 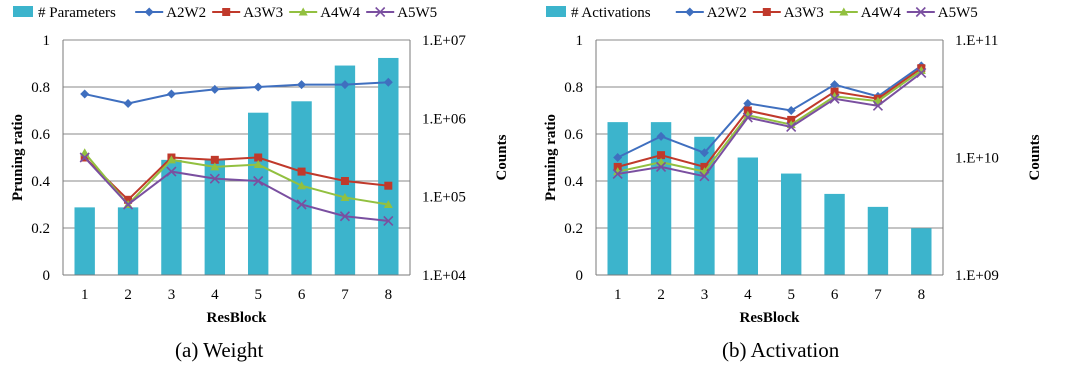 I want to click on series-line-a4w4, so click(x=236, y=179).